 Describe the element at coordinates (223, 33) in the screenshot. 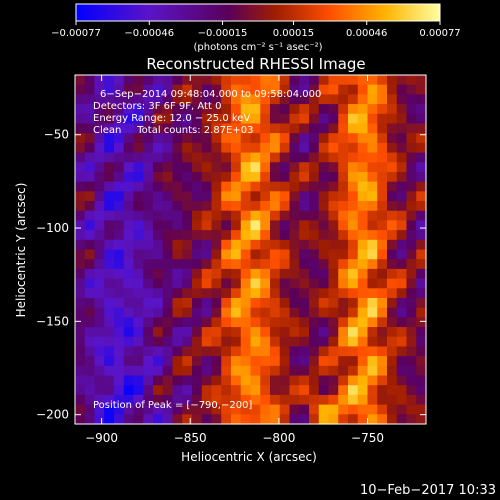

I see `colorbar-tick-label: −0.00015` at that location.